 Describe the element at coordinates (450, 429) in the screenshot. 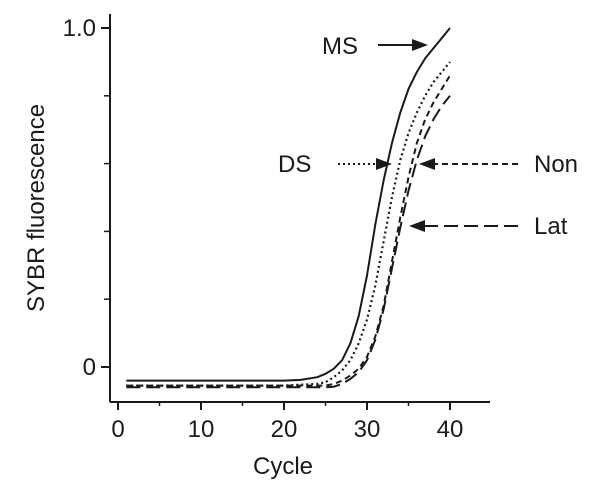

I see `x-tick-label: 40` at that location.